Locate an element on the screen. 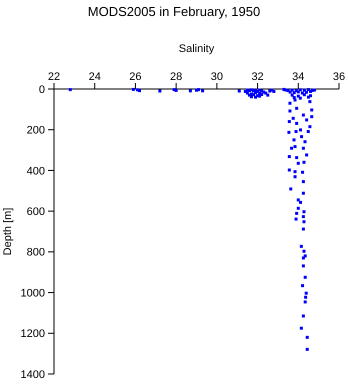 The width and height of the screenshot is (348, 384). x-tick-label: 34 is located at coordinates (298, 77).